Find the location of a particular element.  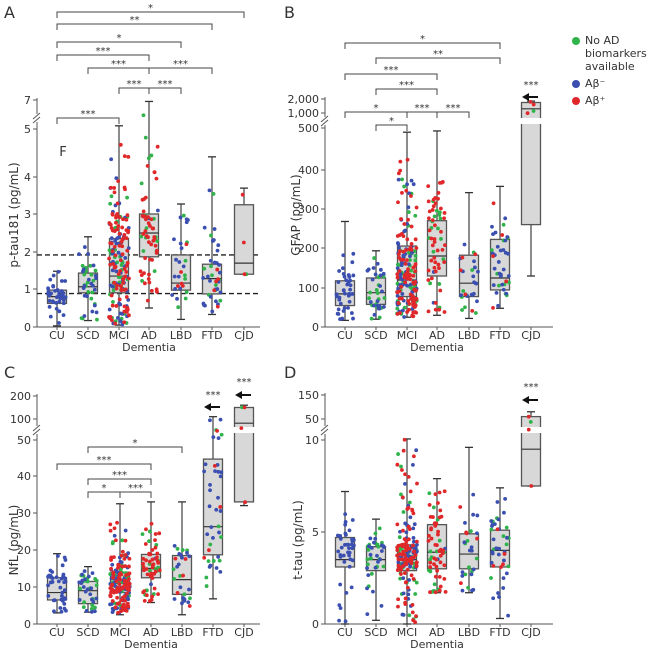

x-tick-label: MCI is located at coordinates (119, 335).